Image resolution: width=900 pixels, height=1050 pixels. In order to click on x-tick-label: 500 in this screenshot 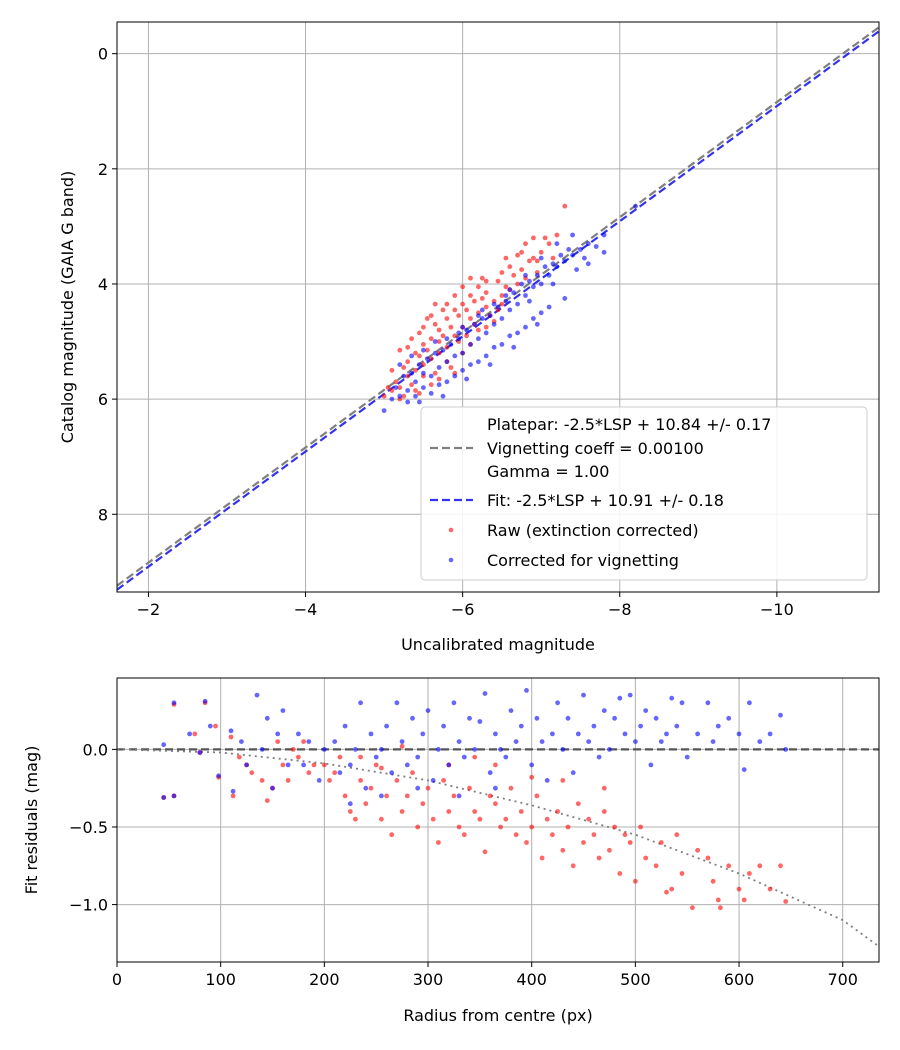, I will do `click(635, 979)`.